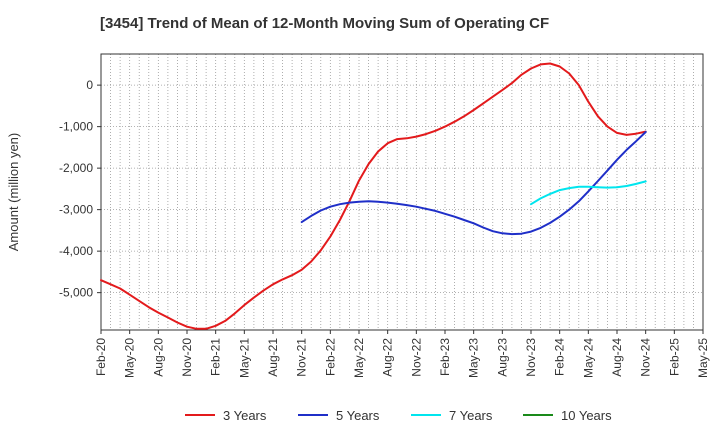 The image size is (720, 440). Describe the element at coordinates (586, 415) in the screenshot. I see `legend-label: 10 Years` at that location.